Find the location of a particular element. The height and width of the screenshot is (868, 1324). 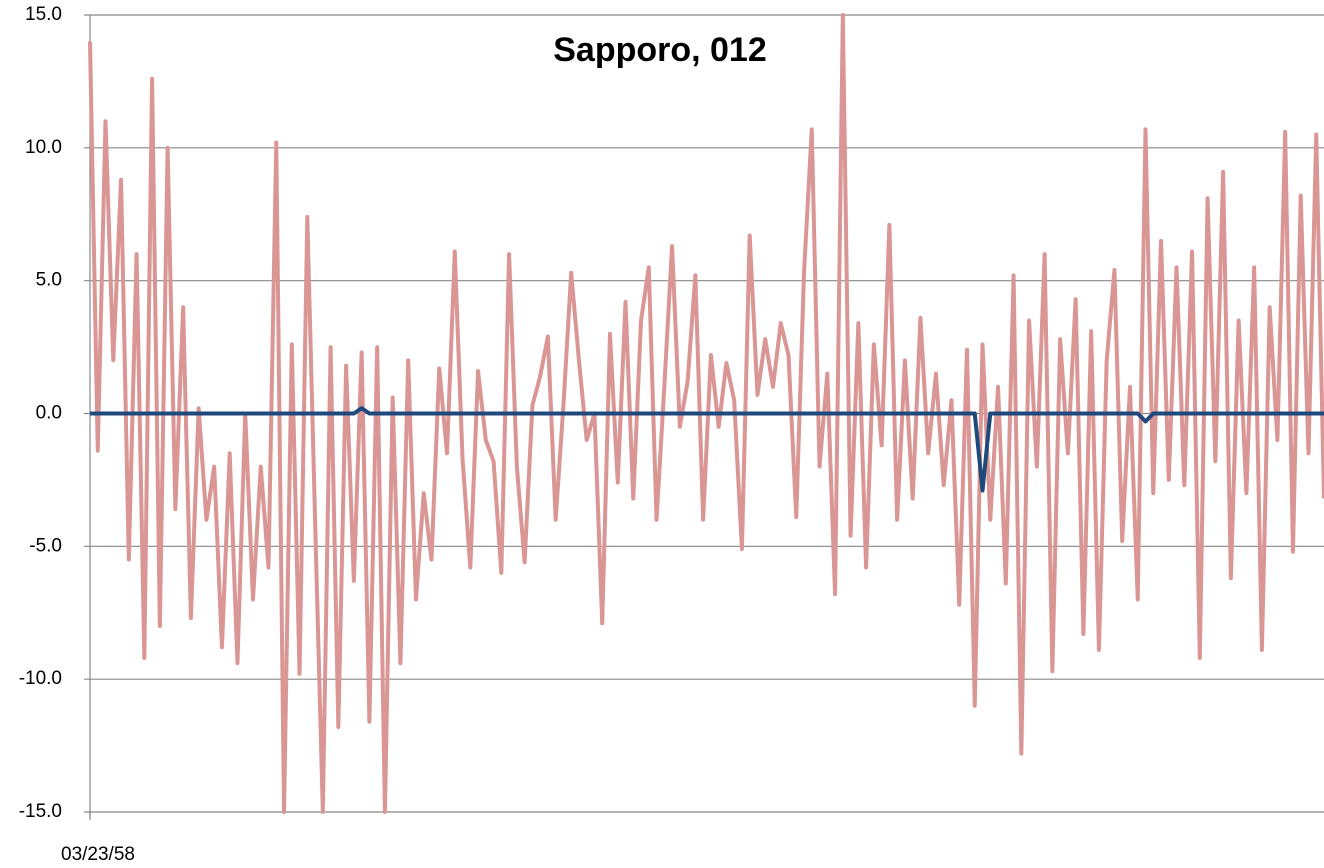

chart-title: Sapporo, 012 is located at coordinates (660, 50).